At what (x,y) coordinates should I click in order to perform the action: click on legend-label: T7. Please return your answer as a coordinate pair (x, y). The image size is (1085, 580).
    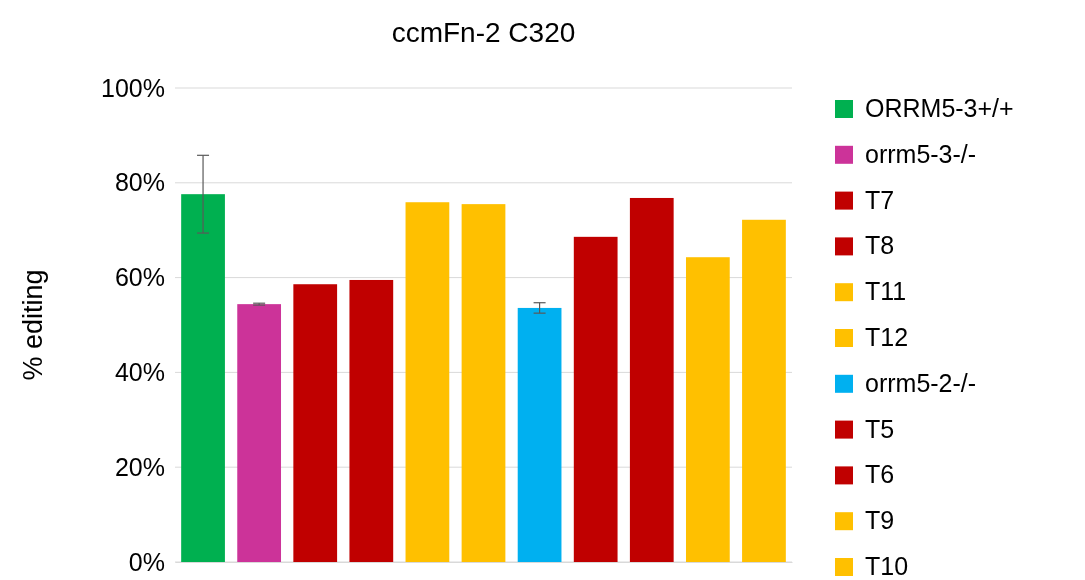
    Looking at the image, I should click on (880, 199).